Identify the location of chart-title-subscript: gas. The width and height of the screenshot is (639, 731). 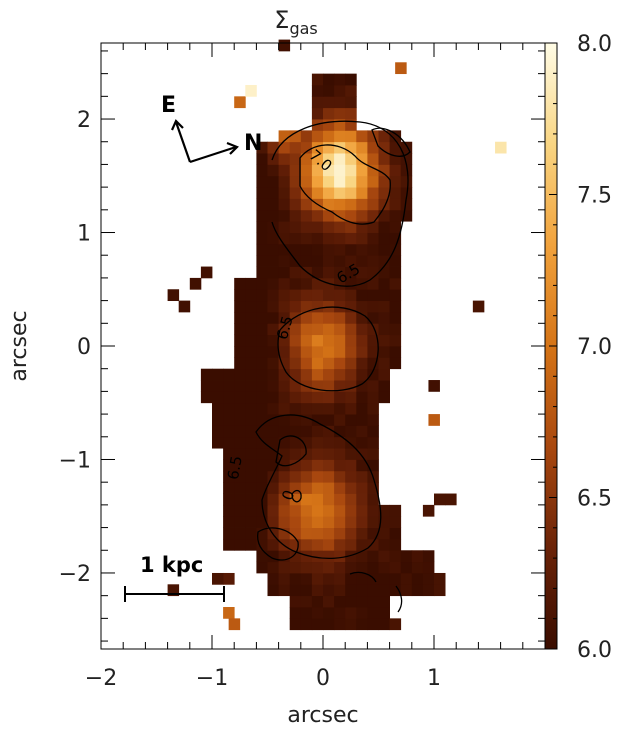
(303, 28).